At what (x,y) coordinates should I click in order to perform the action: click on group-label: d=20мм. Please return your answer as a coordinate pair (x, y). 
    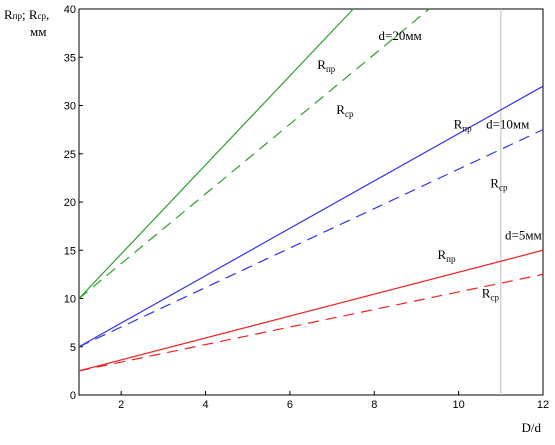
    Looking at the image, I should click on (400, 35).